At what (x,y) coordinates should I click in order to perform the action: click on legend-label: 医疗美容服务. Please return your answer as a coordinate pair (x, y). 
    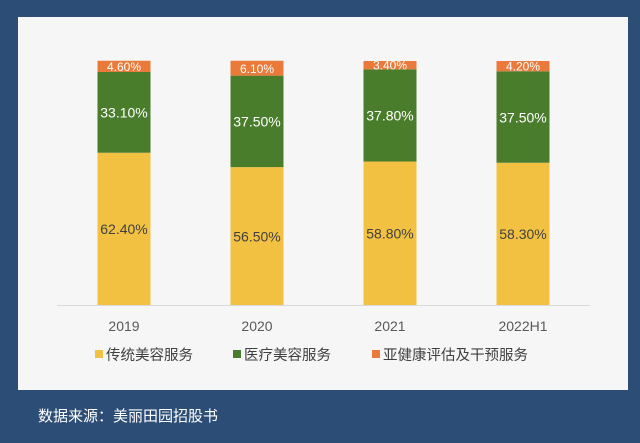
    Looking at the image, I should click on (287, 355).